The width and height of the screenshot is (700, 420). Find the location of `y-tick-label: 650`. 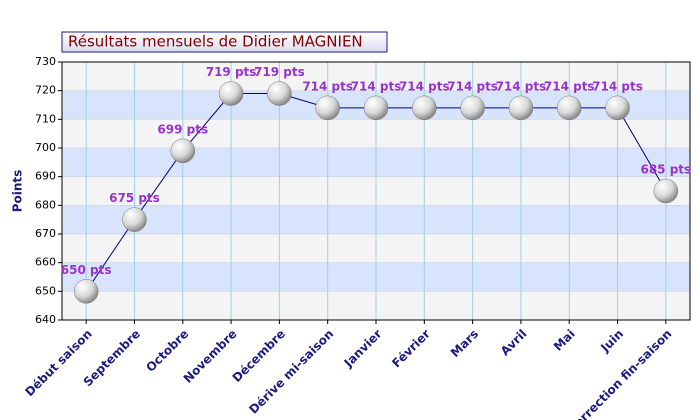

y-tick-label: 650 is located at coordinates (45, 290).